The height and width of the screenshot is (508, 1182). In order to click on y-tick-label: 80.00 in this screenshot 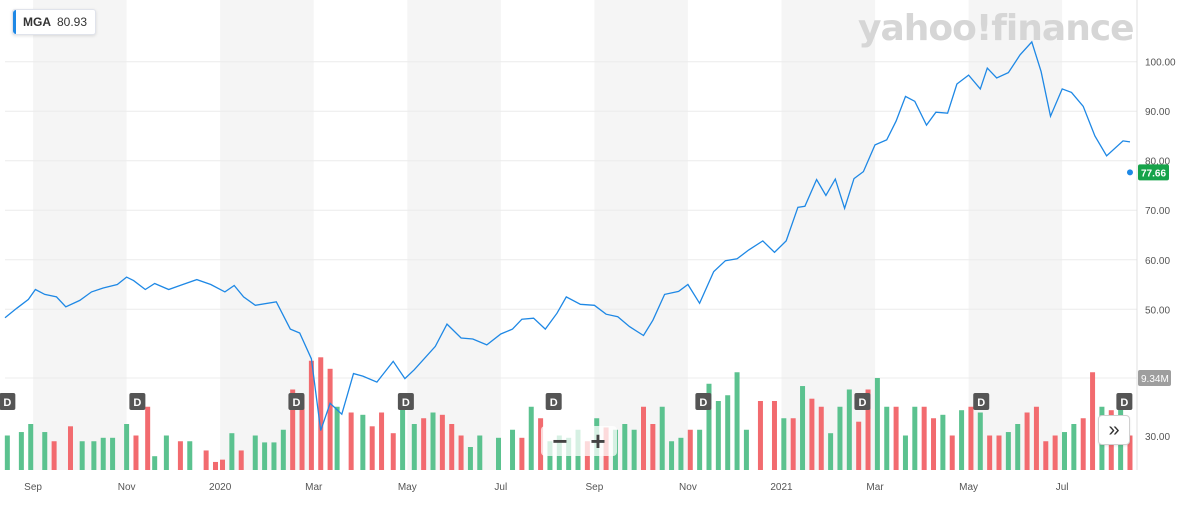, I will do `click(1157, 162)`.